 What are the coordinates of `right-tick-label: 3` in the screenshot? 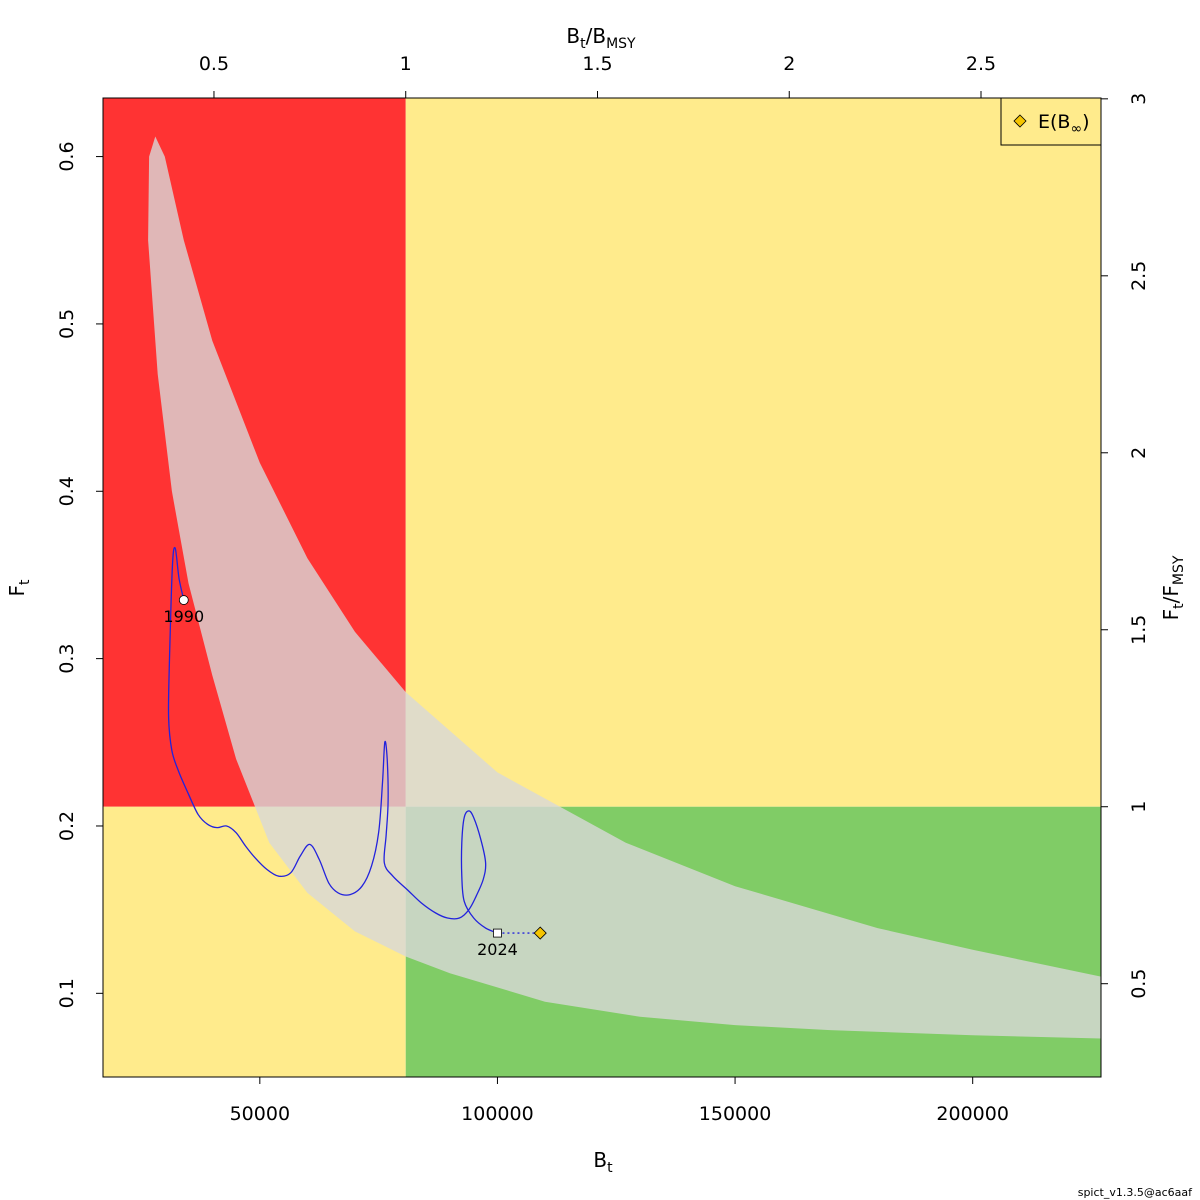 It's located at (1139, 99).